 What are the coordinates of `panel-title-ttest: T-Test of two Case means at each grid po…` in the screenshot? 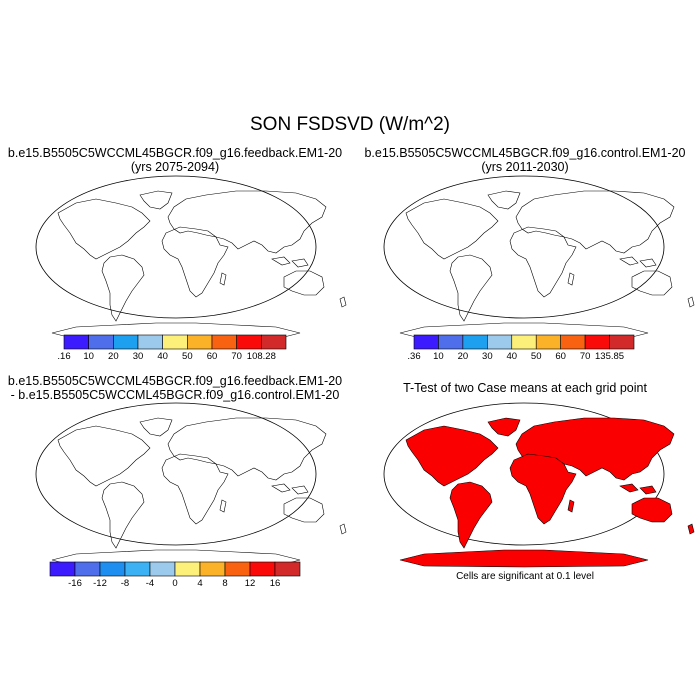 It's located at (525, 388).